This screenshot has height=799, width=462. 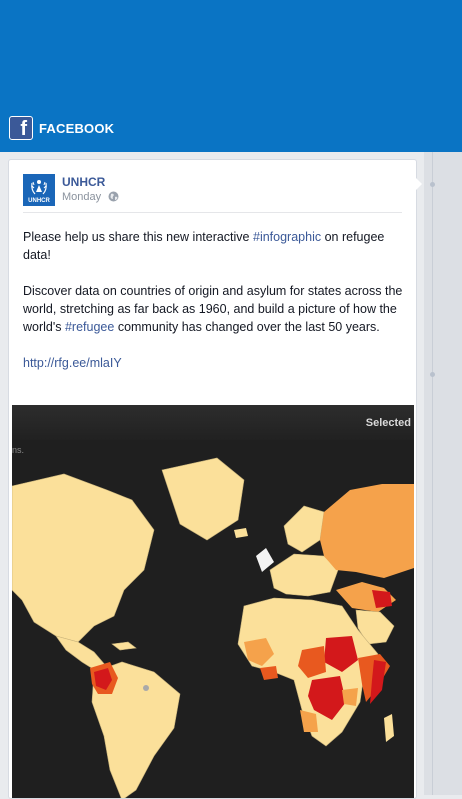 What do you see at coordinates (89, 327) in the screenshot?
I see `hashtag-refugee-link: #refugee` at bounding box center [89, 327].